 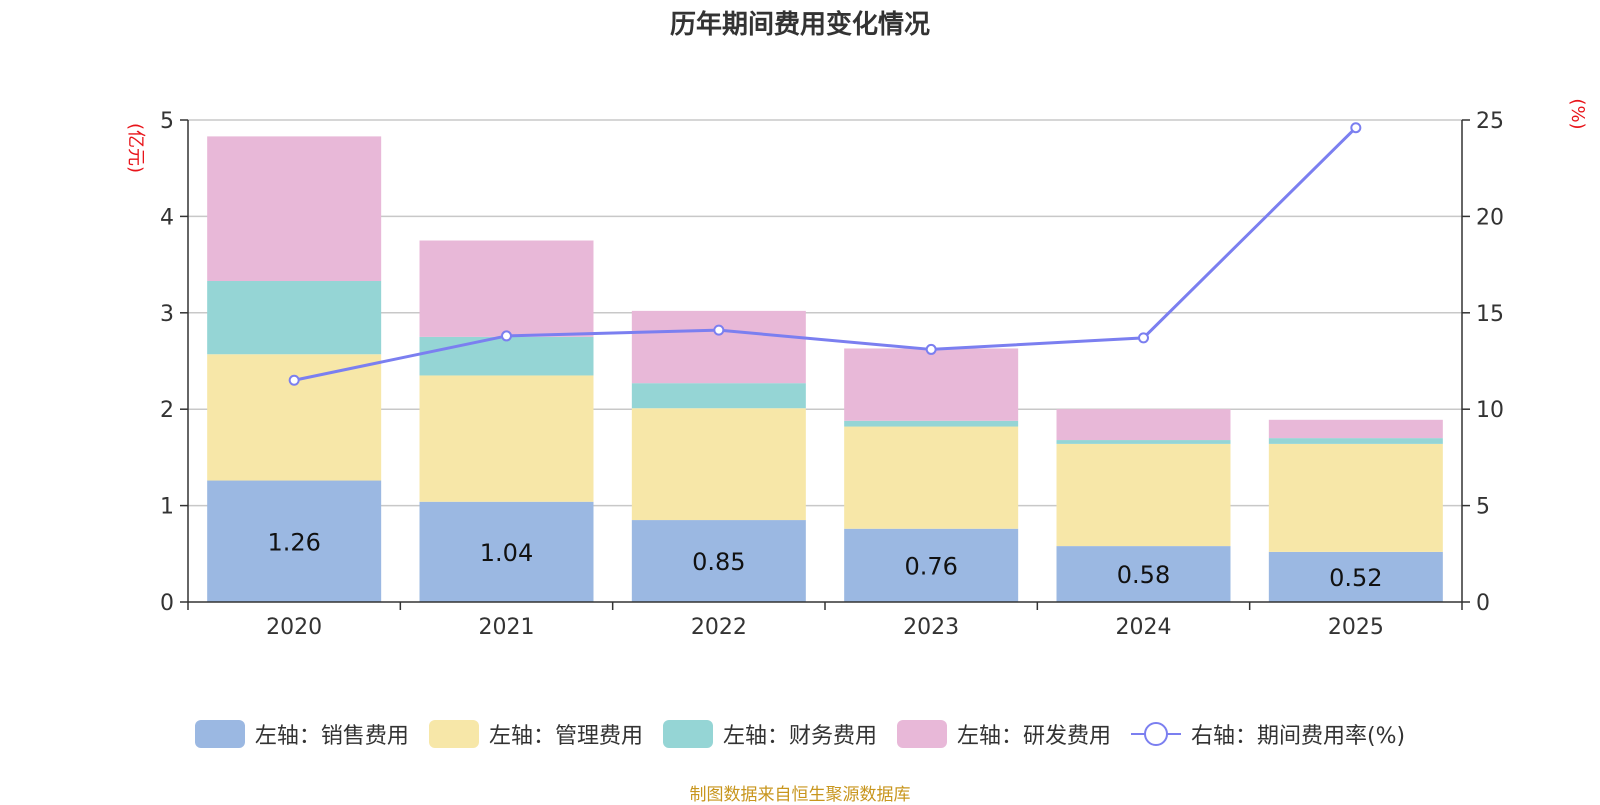 I want to click on legend-item-sales: 左轴：销售费用, so click(x=301, y=734).